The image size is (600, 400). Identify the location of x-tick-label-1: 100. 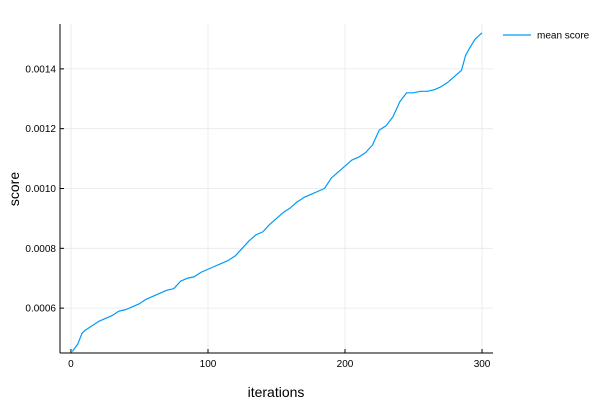
(208, 364).